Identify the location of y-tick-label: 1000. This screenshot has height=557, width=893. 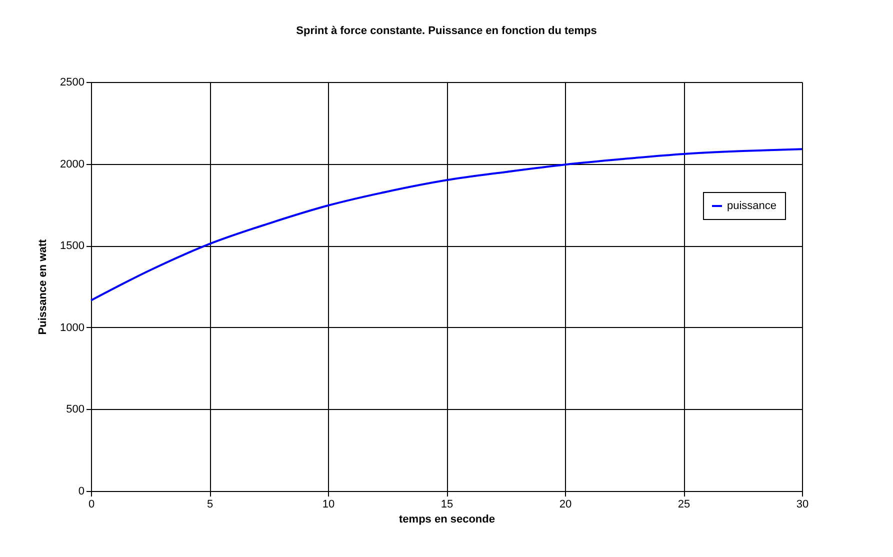
(72, 328).